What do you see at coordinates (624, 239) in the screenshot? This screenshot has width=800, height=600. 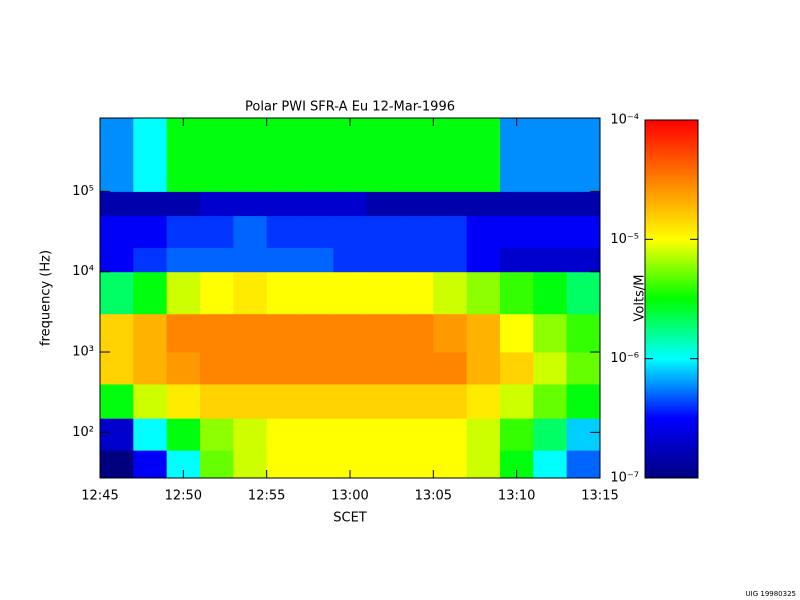 I see `colorbar-tick-label: 10⁻⁵` at bounding box center [624, 239].